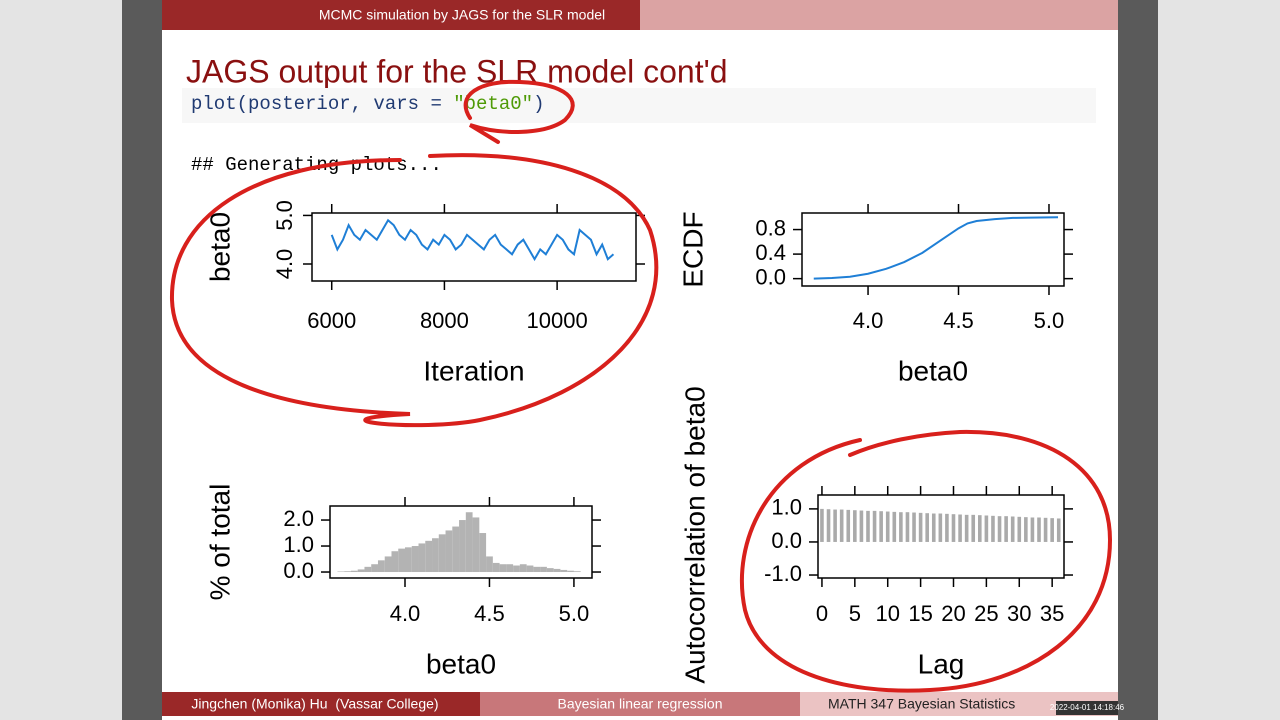 The width and height of the screenshot is (1280, 720). What do you see at coordinates (444, 320) in the screenshot?
I see `x-tick-label: 8000` at bounding box center [444, 320].